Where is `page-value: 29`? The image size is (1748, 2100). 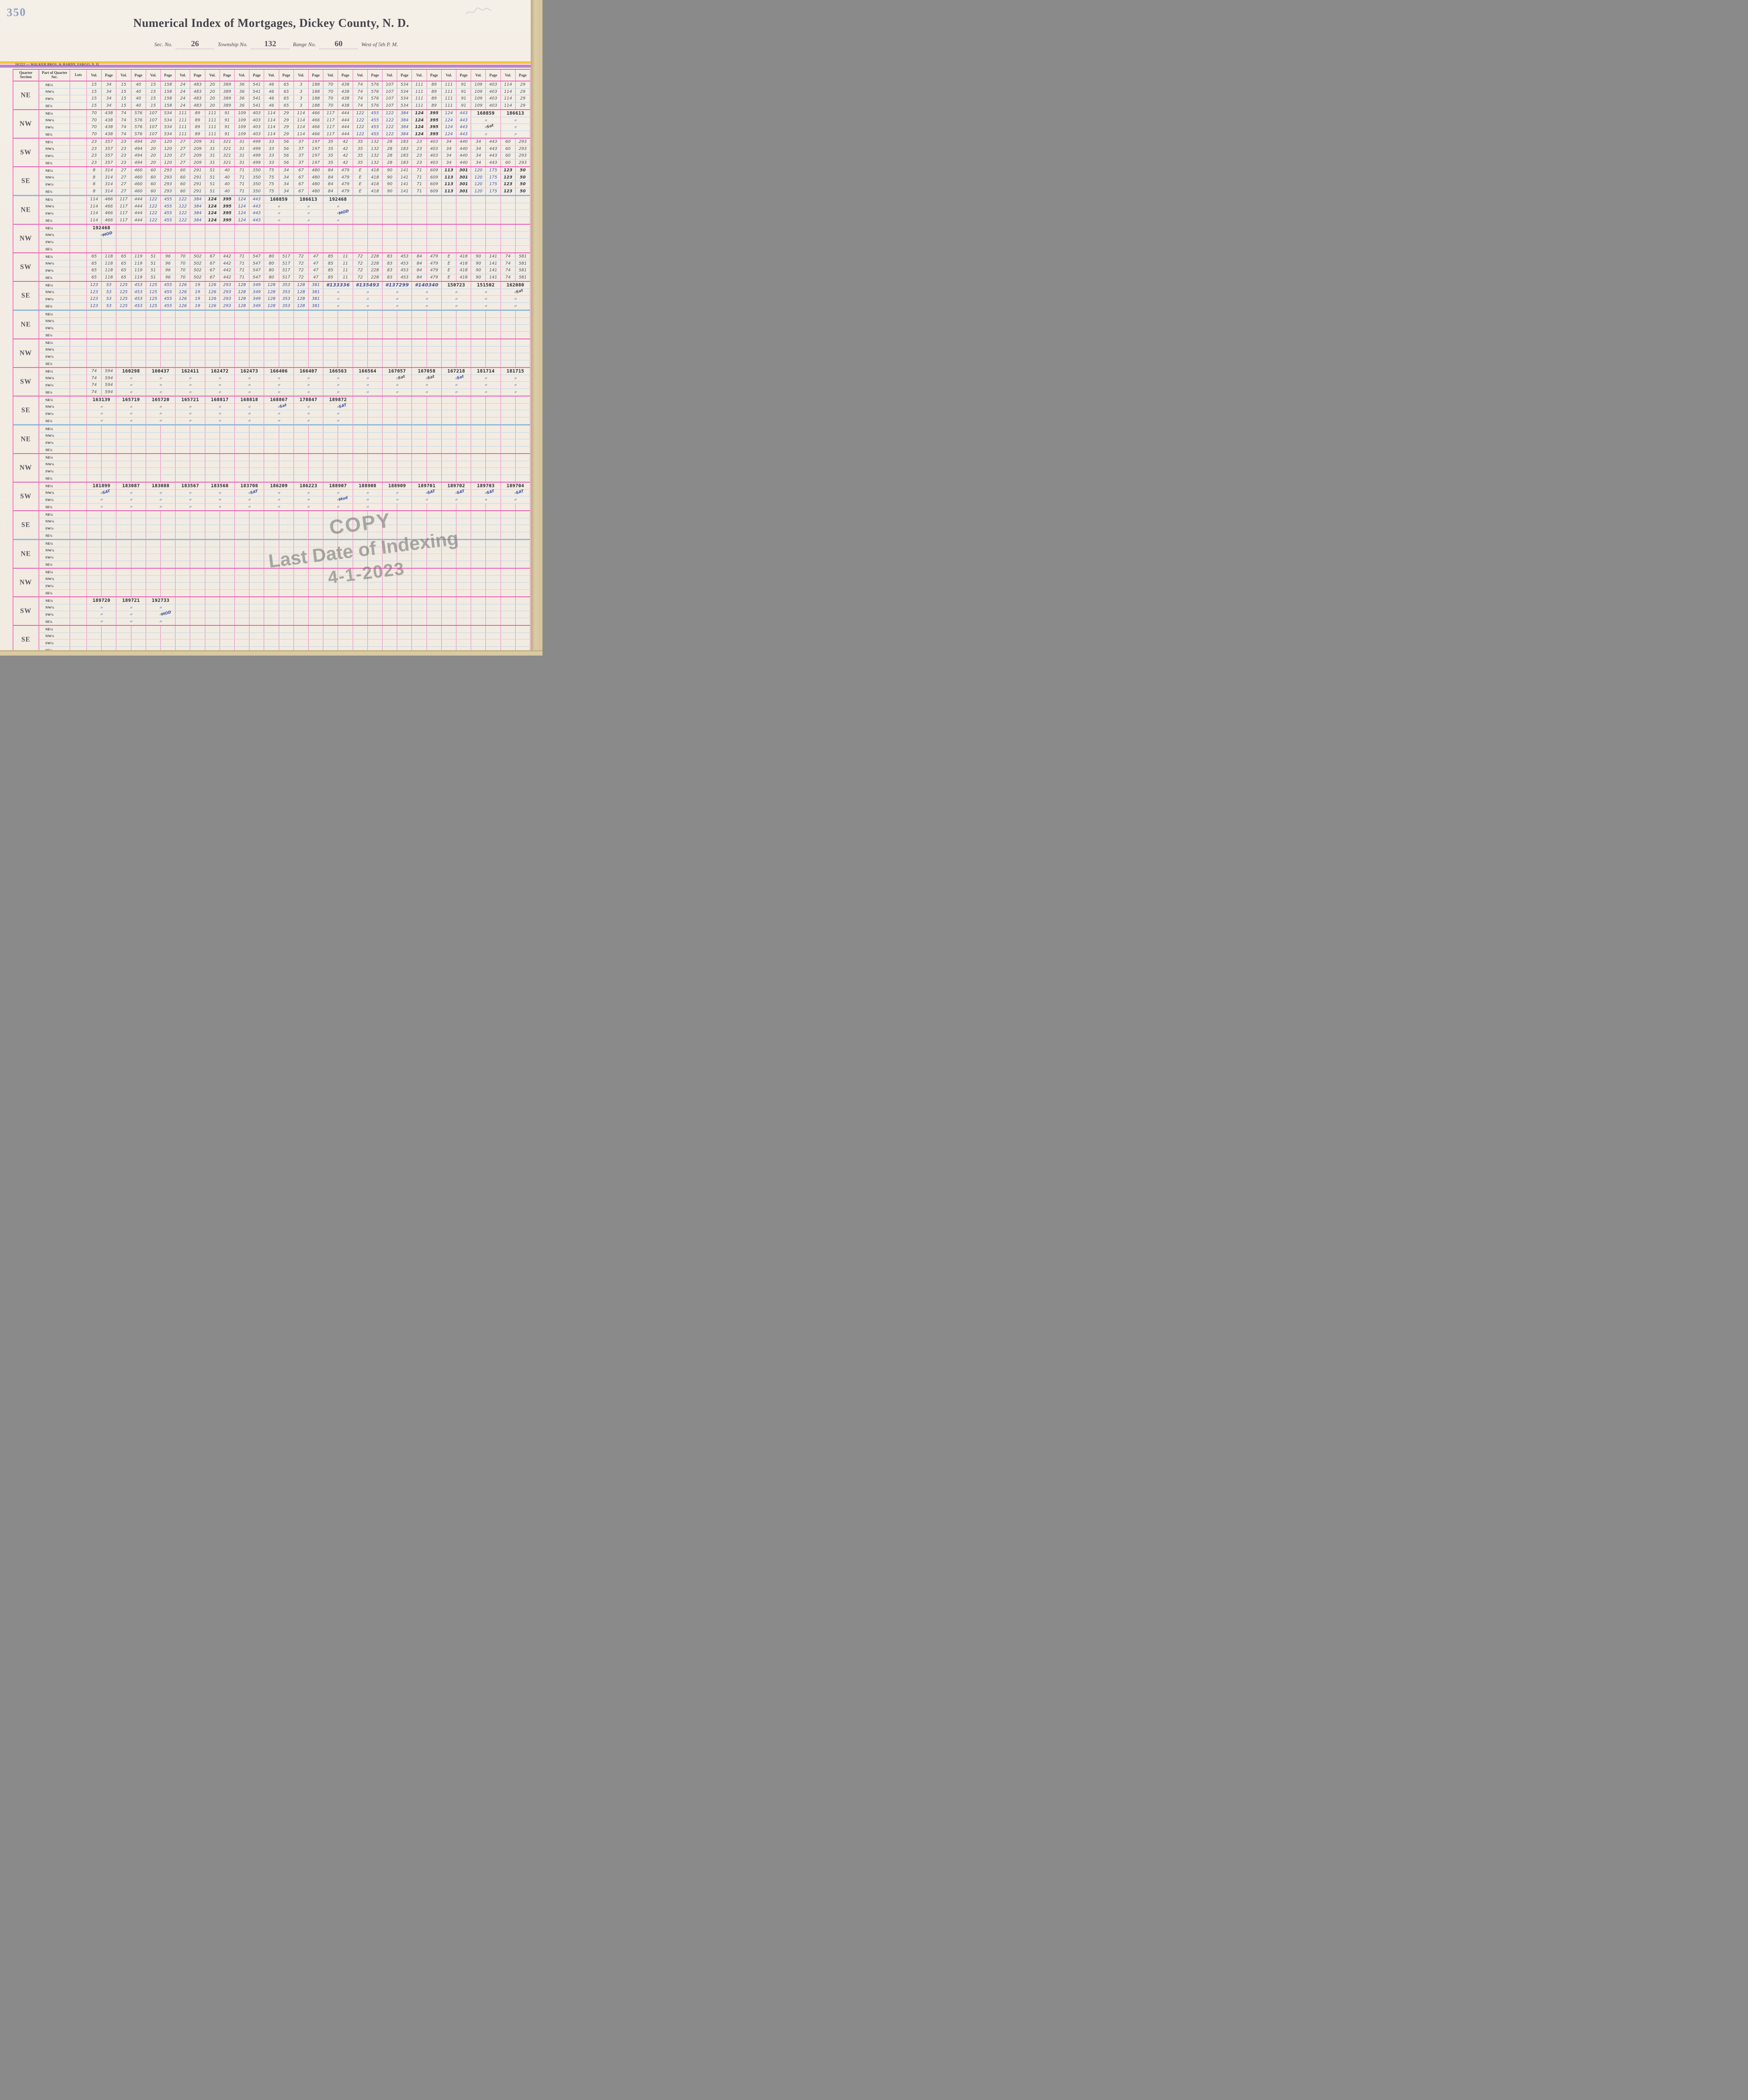
page-value: 29 is located at coordinates (523, 98).